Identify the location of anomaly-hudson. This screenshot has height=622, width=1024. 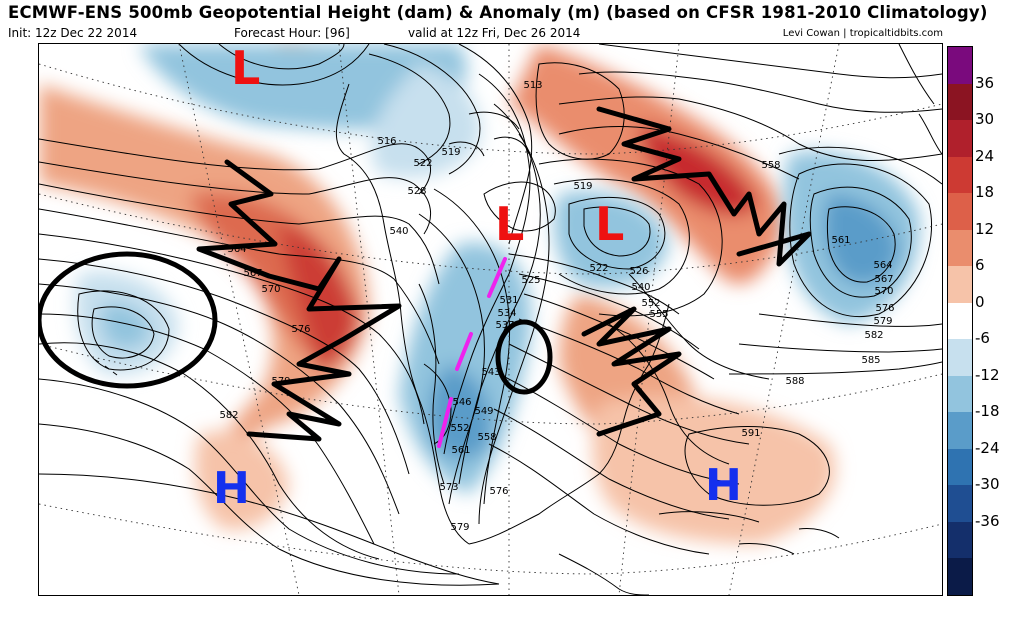
(426, 121).